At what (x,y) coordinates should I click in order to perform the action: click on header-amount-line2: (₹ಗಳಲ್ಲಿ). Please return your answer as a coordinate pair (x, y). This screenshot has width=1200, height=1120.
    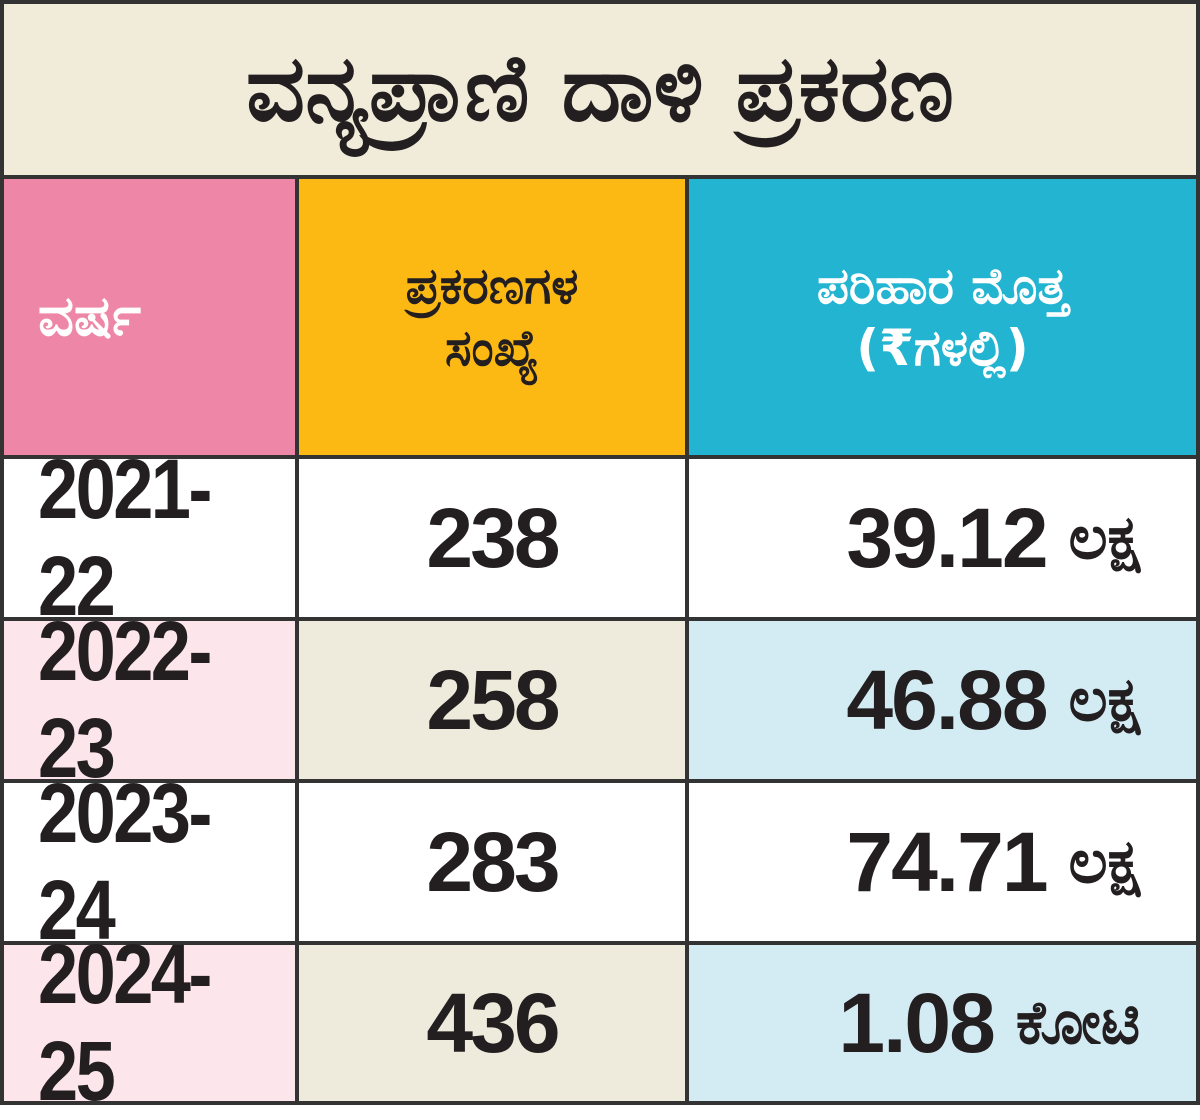
    Looking at the image, I should click on (942, 348).